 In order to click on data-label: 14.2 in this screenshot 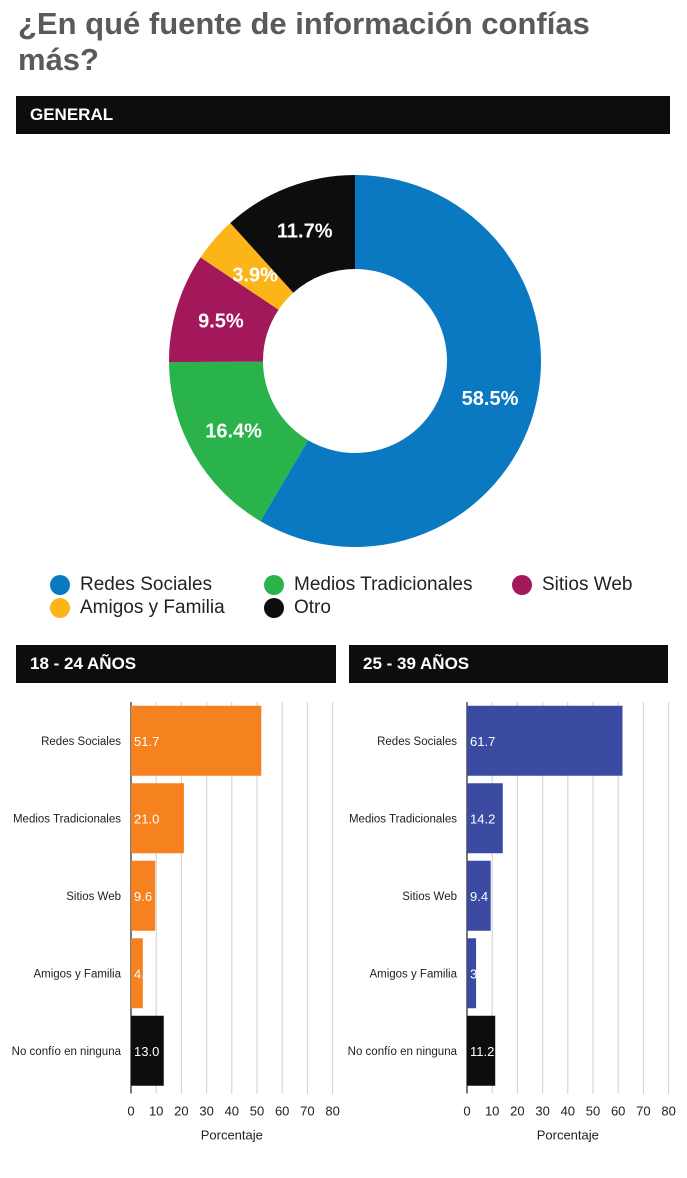, I will do `click(482, 818)`.